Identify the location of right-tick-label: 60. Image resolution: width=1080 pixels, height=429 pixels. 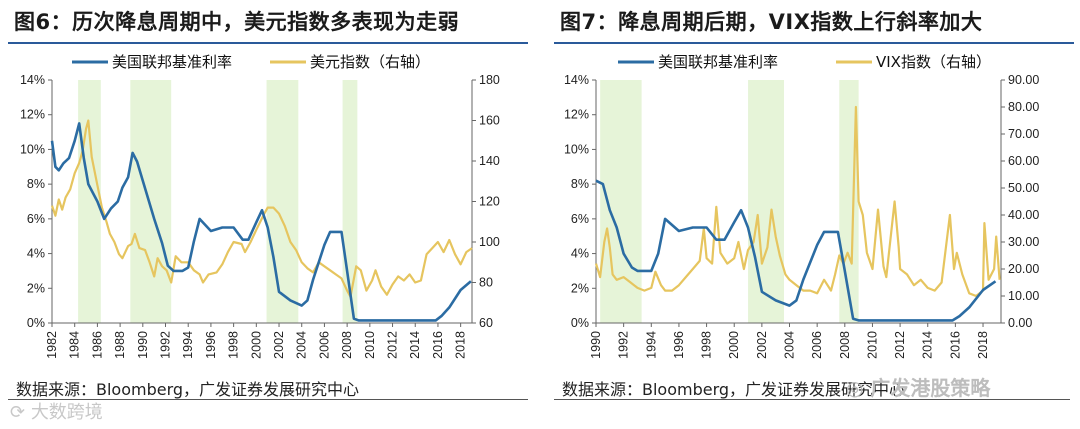
(486, 323).